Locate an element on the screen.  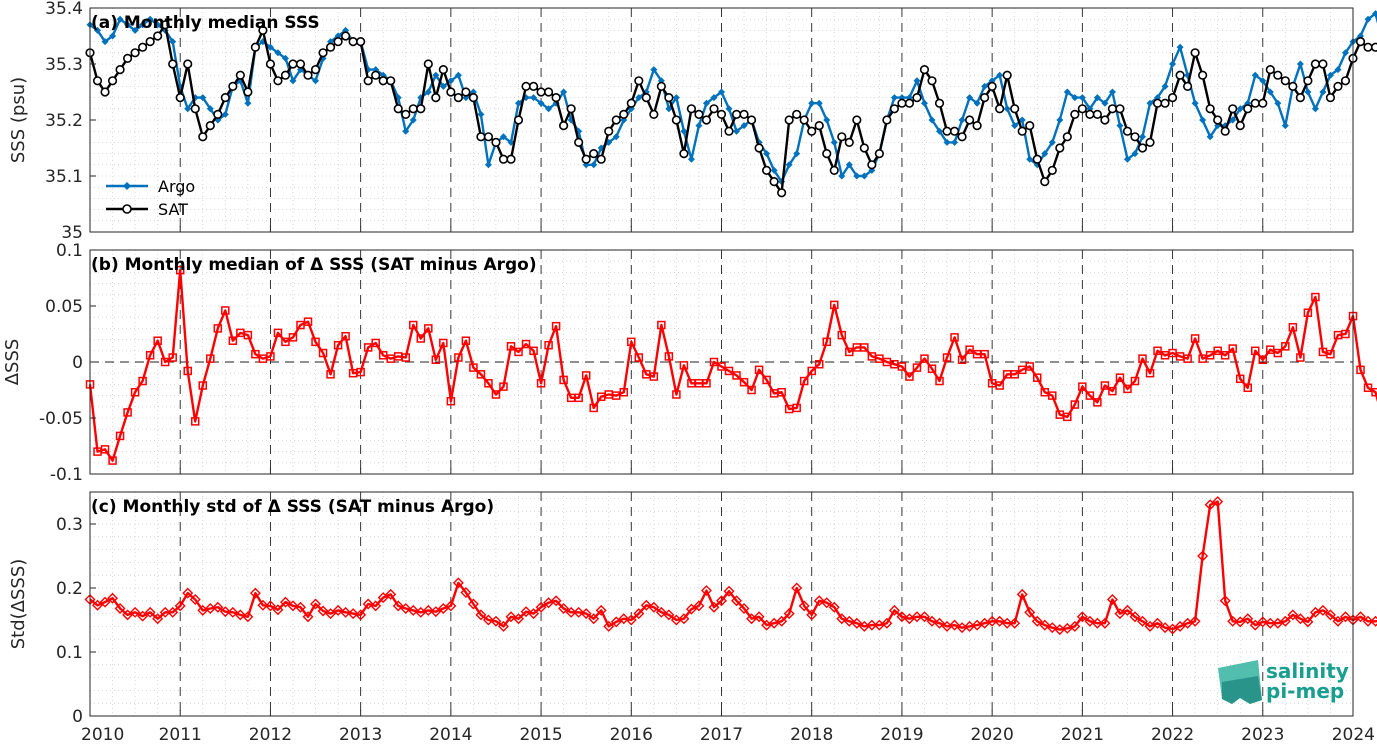
x-tick-label: 2012 is located at coordinates (270, 735).